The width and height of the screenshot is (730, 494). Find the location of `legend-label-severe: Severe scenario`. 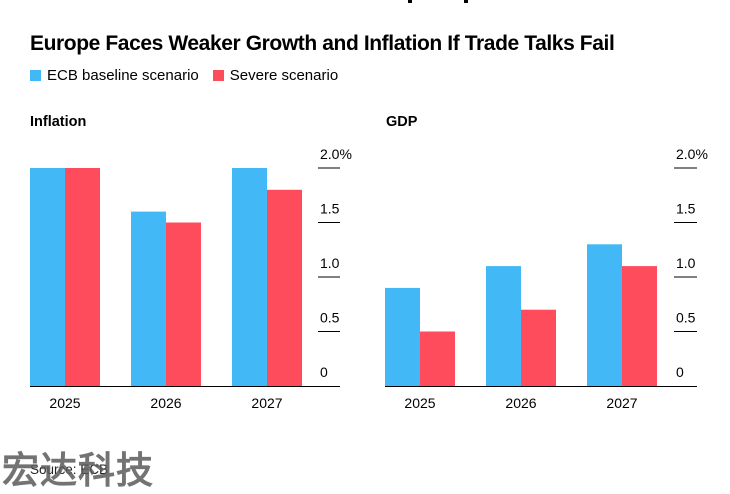

legend-label-severe: Severe scenario is located at coordinates (284, 75).